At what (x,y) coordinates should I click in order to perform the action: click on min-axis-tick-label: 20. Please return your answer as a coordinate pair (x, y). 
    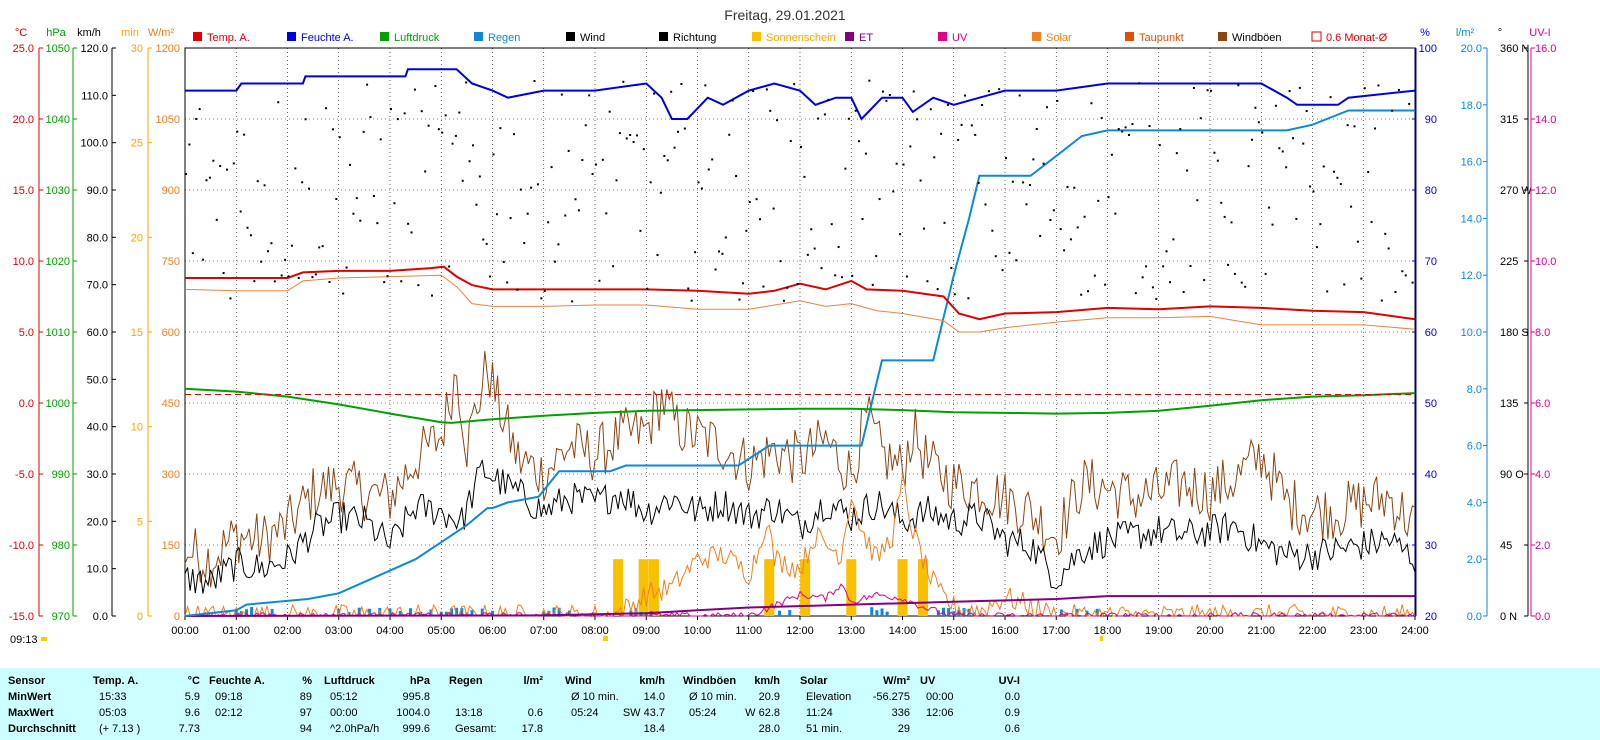
    Looking at the image, I should click on (137, 238).